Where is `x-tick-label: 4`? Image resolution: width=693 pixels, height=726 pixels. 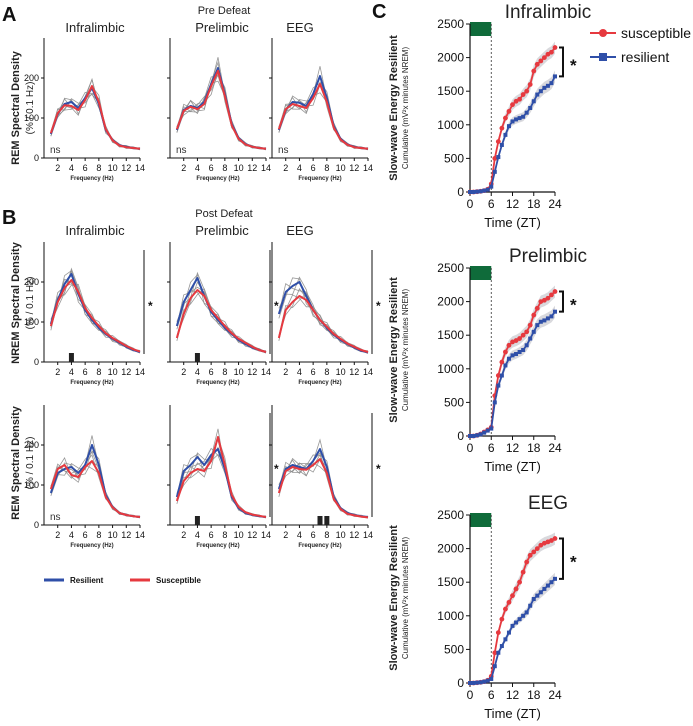
x-tick-label: 4 is located at coordinates (197, 535).